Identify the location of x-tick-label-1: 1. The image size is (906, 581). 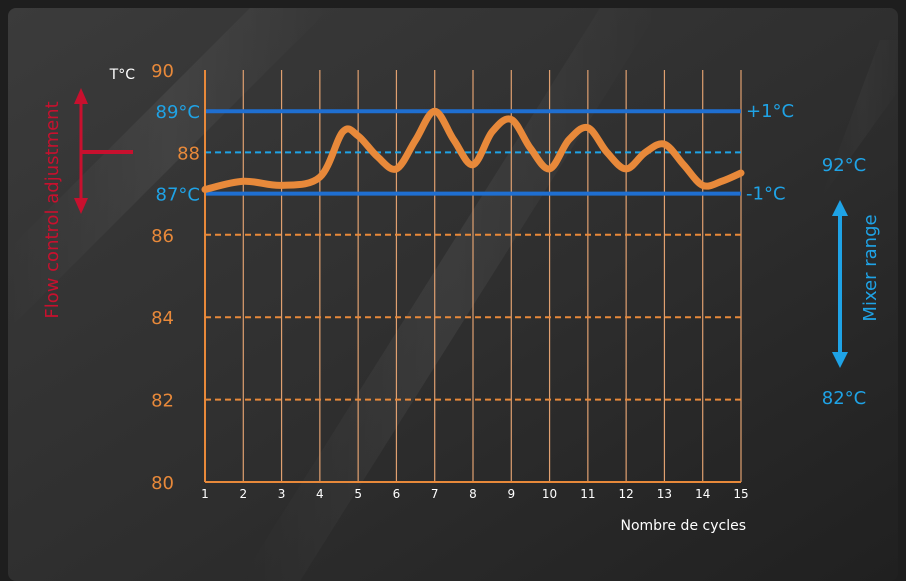
(205, 494).